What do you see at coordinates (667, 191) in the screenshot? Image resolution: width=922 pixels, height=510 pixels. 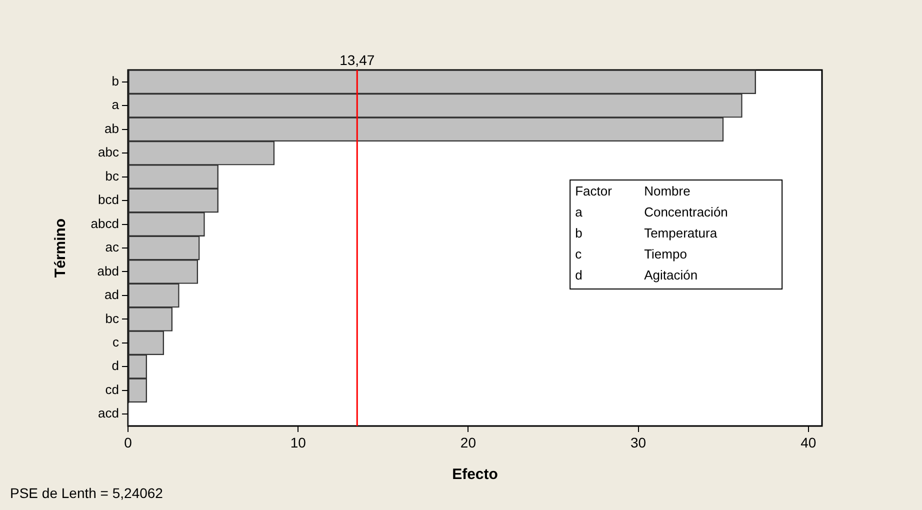 I see `annotation: Nombre` at bounding box center [667, 191].